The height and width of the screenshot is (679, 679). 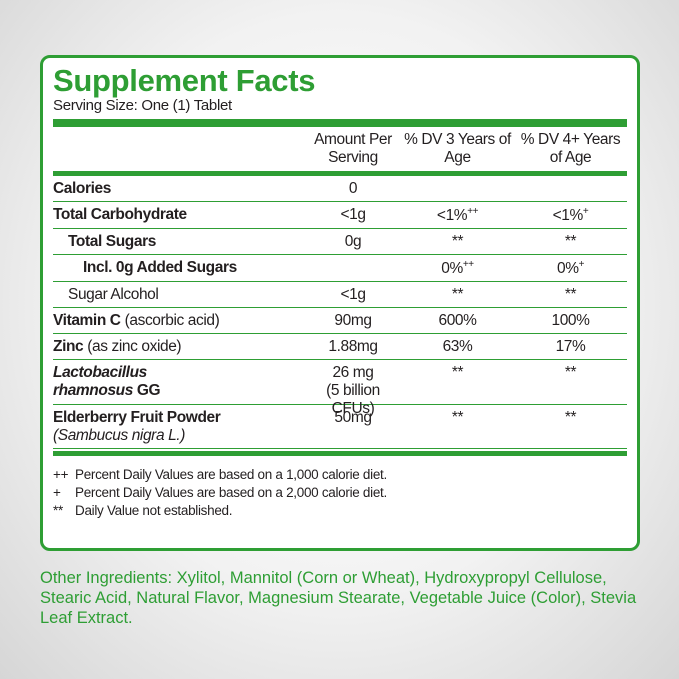 I want to click on column-header: % DV 3 Years of Age, so click(x=457, y=148).